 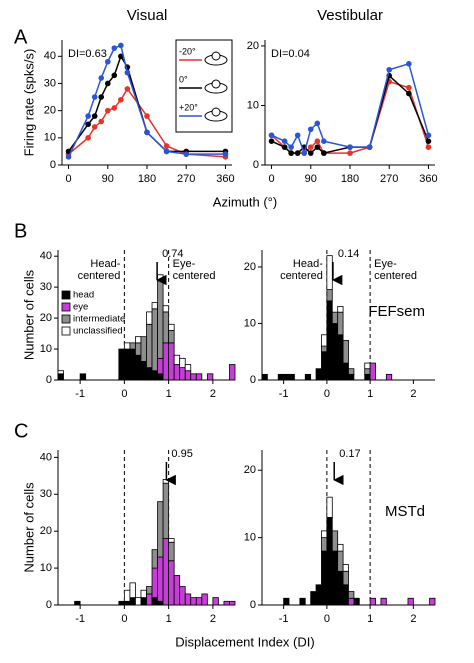 What do you see at coordinates (348, 254) in the screenshot?
I see `di-label: 0.14` at bounding box center [348, 254].